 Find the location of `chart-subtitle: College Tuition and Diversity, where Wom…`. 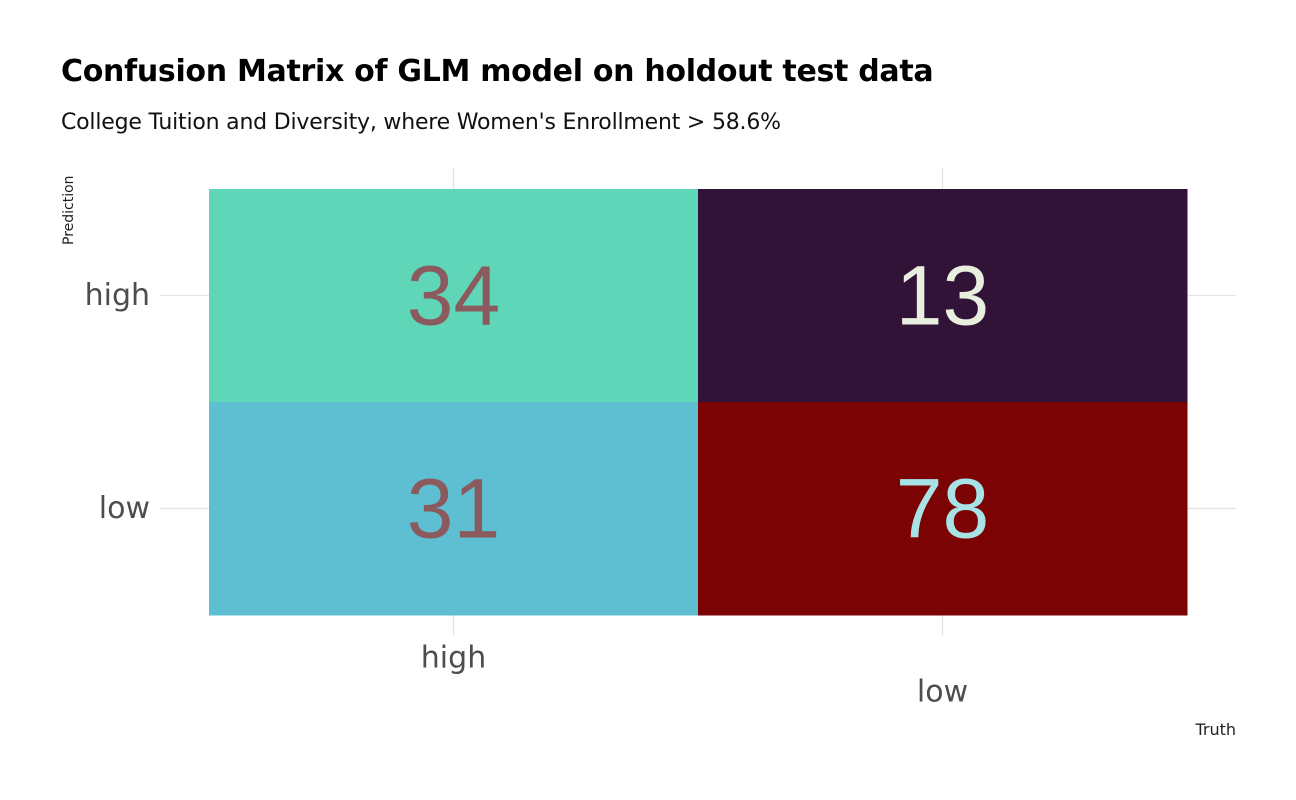

chart-subtitle: College Tuition and Diversity, where Wom… is located at coordinates (421, 122).